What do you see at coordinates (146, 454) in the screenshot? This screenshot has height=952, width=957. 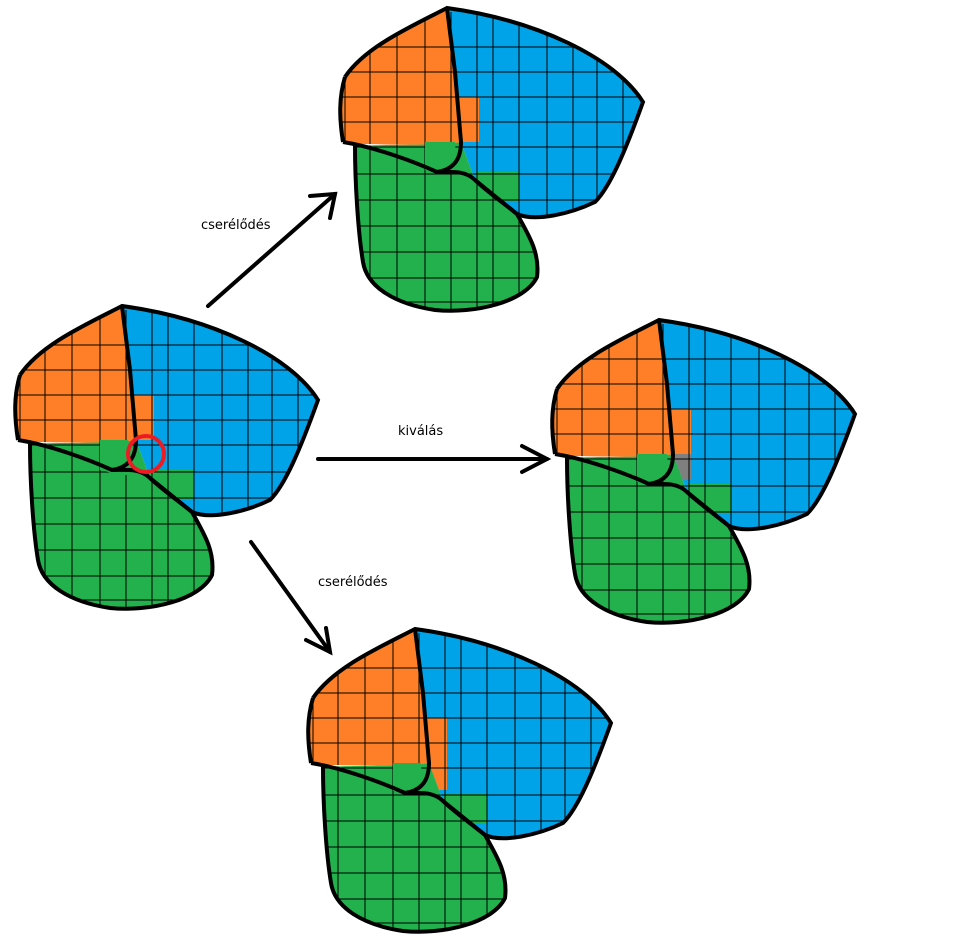 I see `highlight-circle` at bounding box center [146, 454].